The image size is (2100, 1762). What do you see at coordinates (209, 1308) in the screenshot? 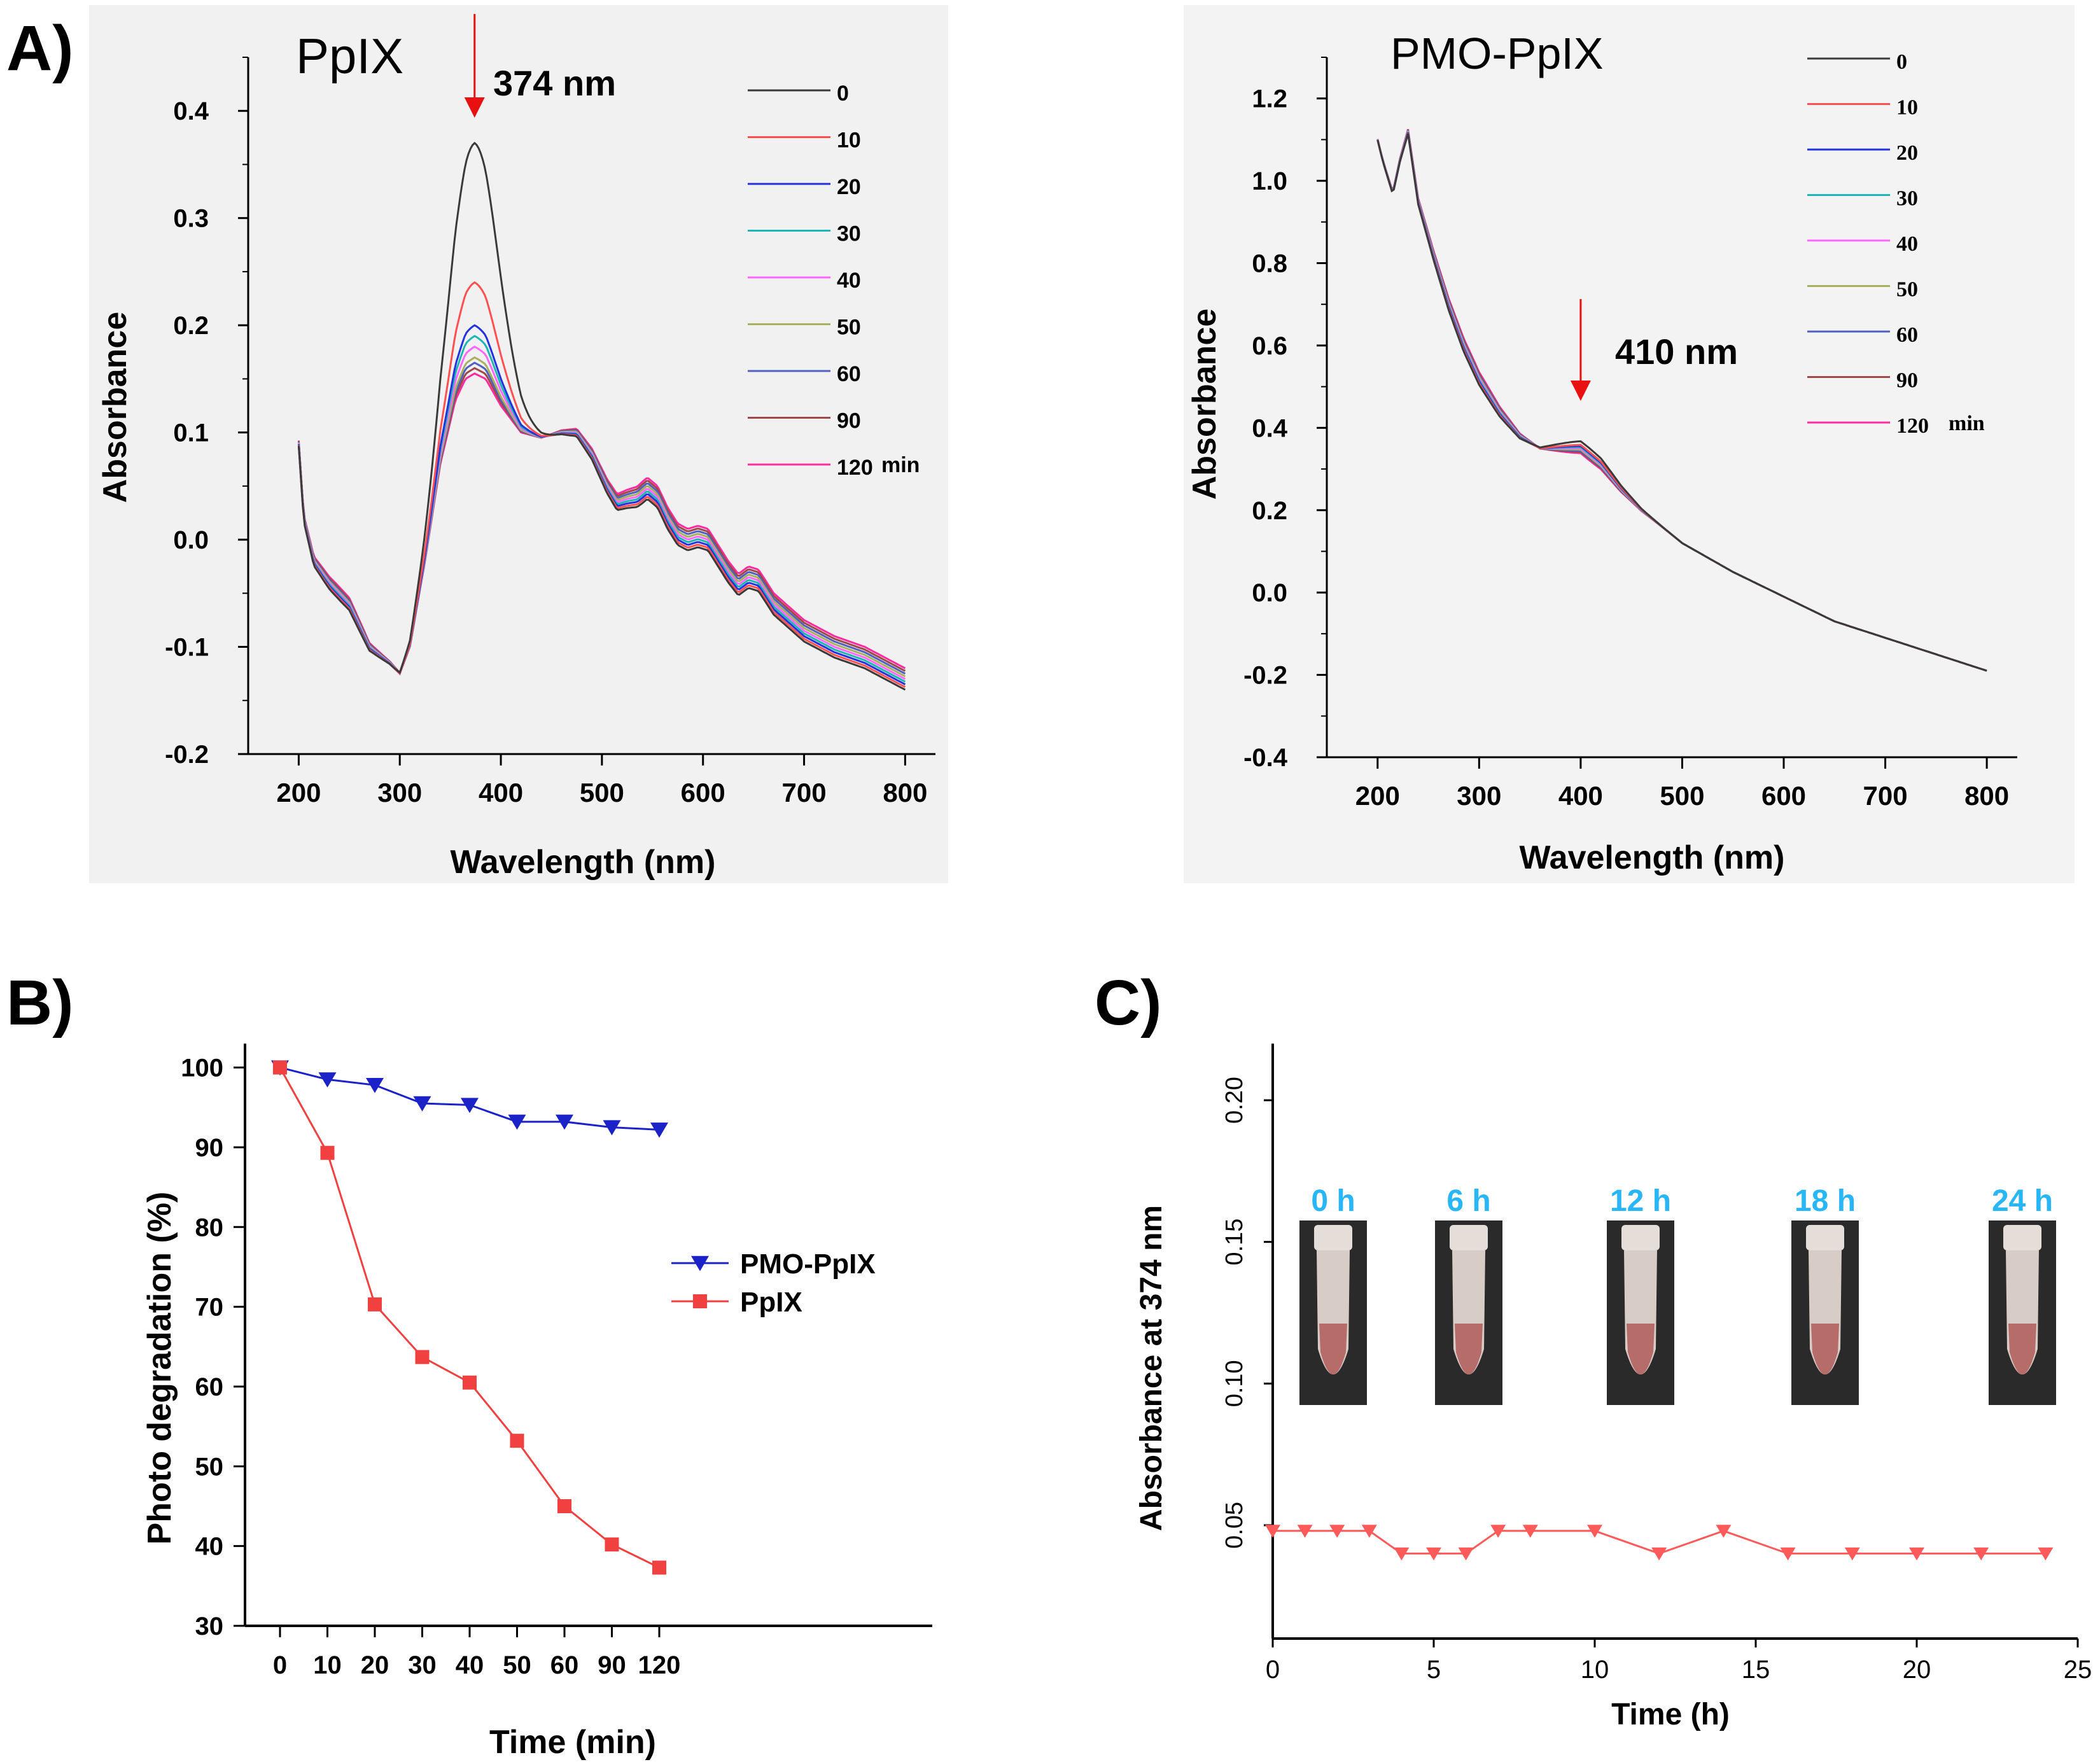
I see `b-y-tick-label: 70` at bounding box center [209, 1308].